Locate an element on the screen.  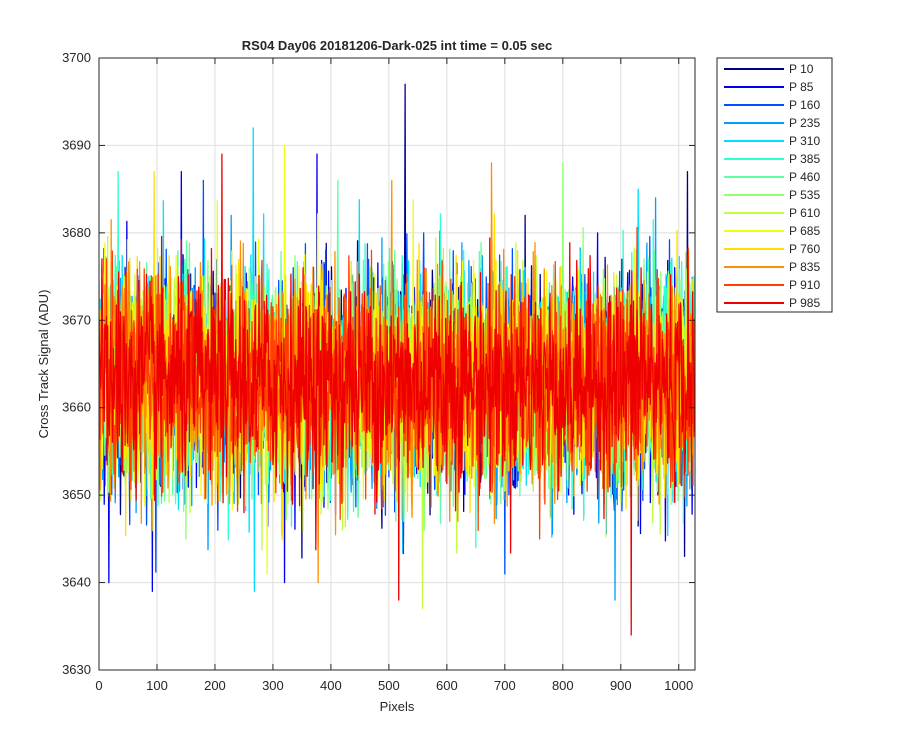
y-tick-label: 3670 is located at coordinates (76, 319).